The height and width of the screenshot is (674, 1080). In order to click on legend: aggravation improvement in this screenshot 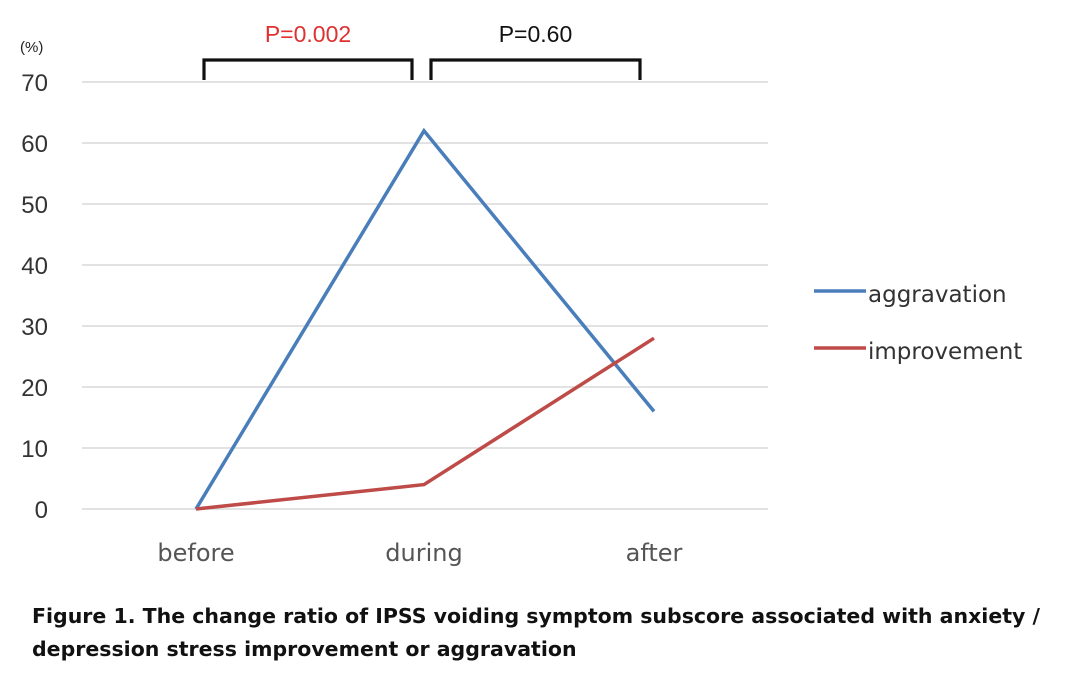, I will do `click(918, 323)`.